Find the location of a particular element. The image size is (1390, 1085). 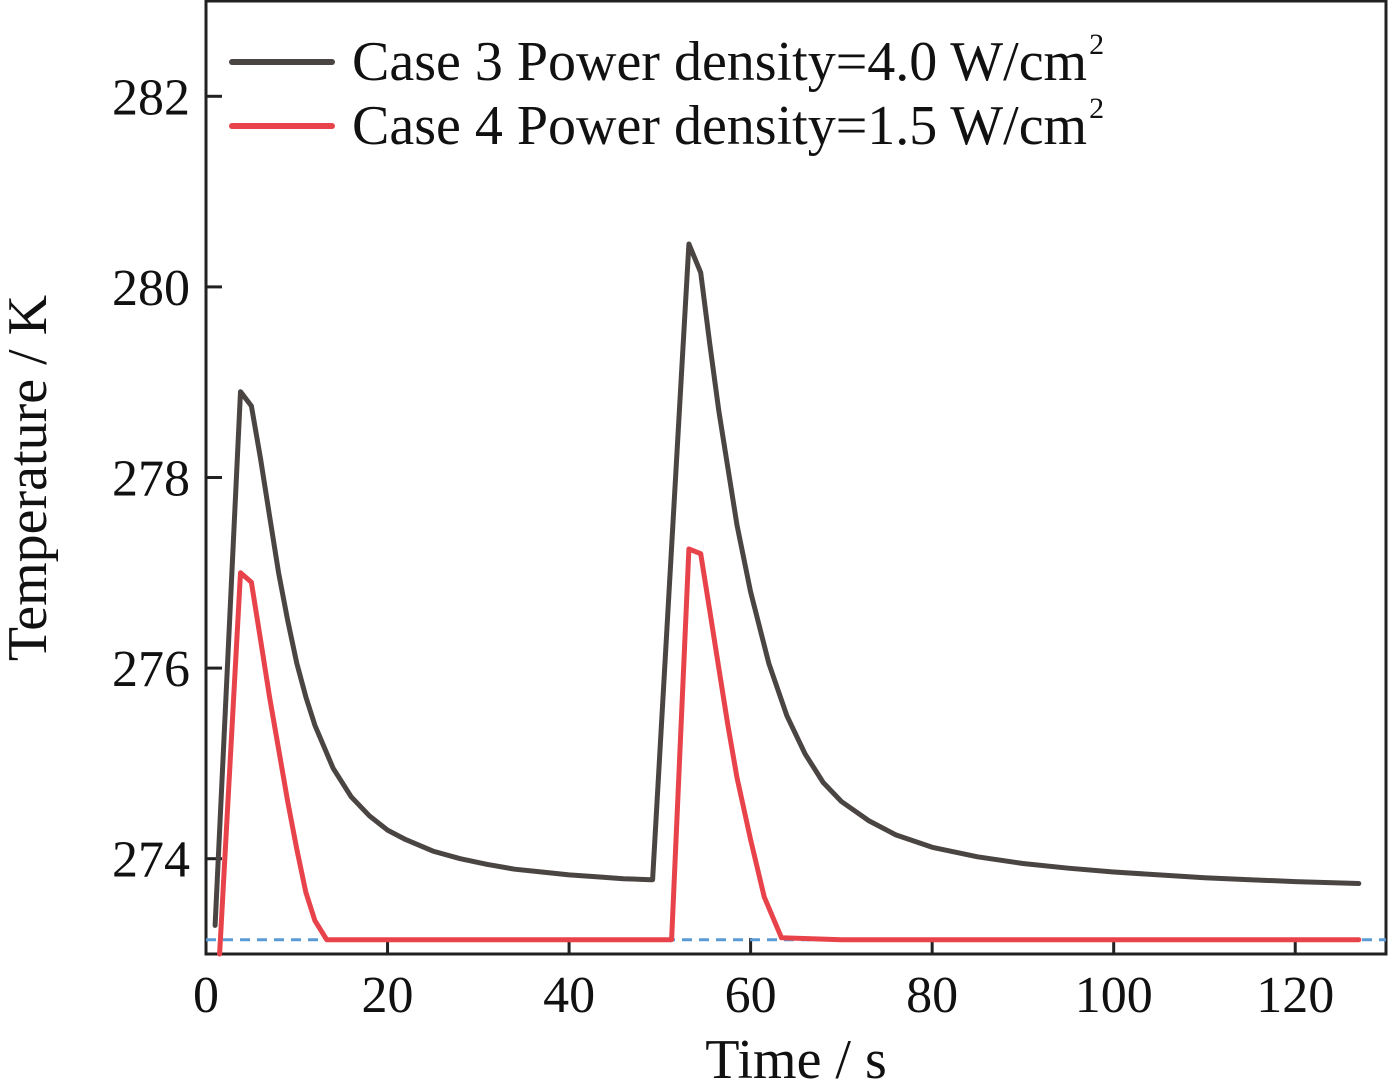

y-tick-label-1: 276 is located at coordinates (151, 669).